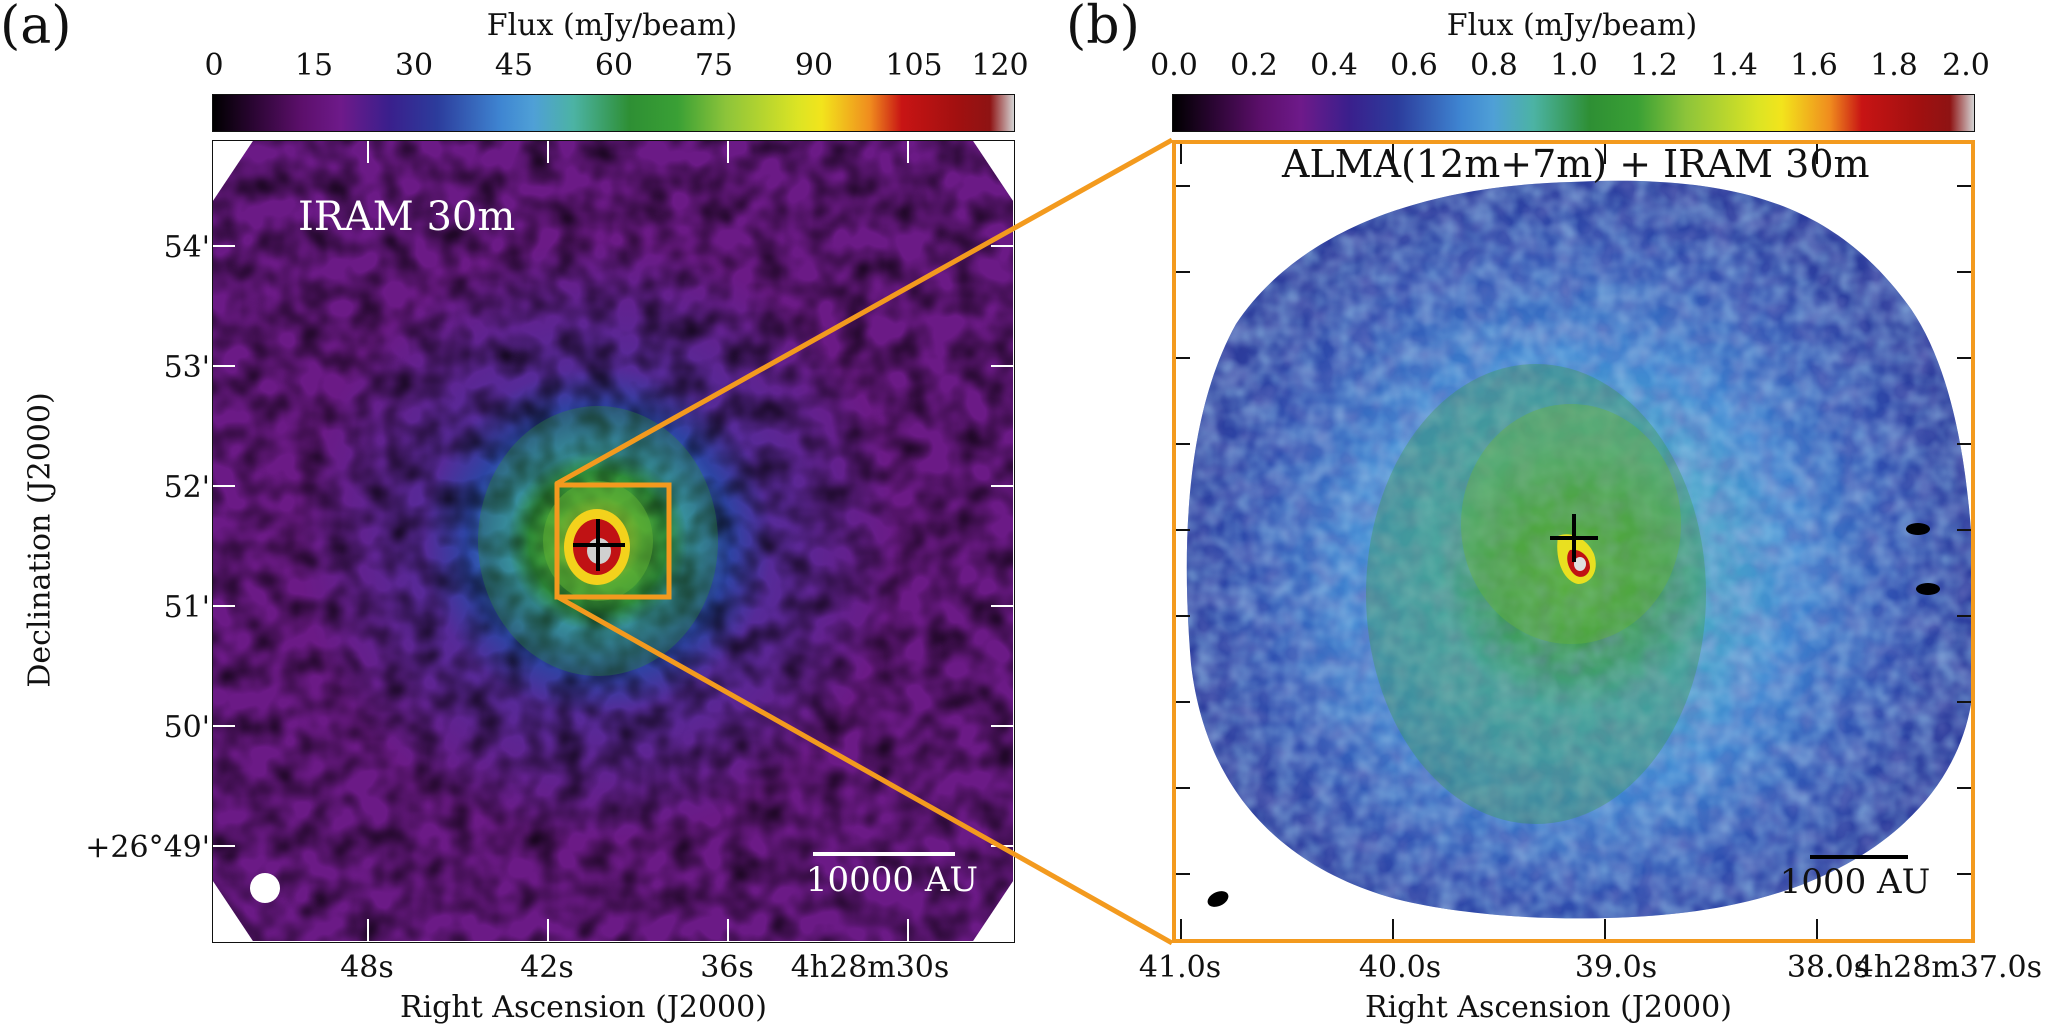 Image resolution: width=2050 pixels, height=1030 pixels. Describe the element at coordinates (1828, 967) in the screenshot. I see `ra-tick-label: 38.0s` at that location.